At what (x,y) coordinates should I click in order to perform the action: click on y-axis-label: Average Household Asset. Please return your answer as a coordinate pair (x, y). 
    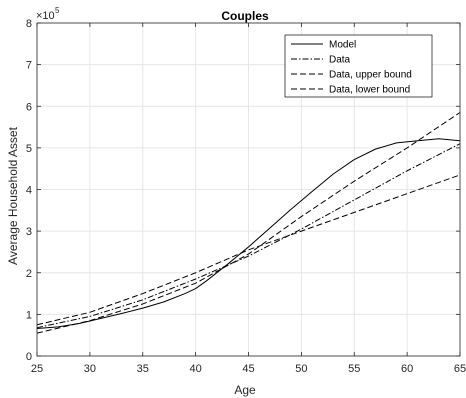
    Looking at the image, I should click on (13, 195).